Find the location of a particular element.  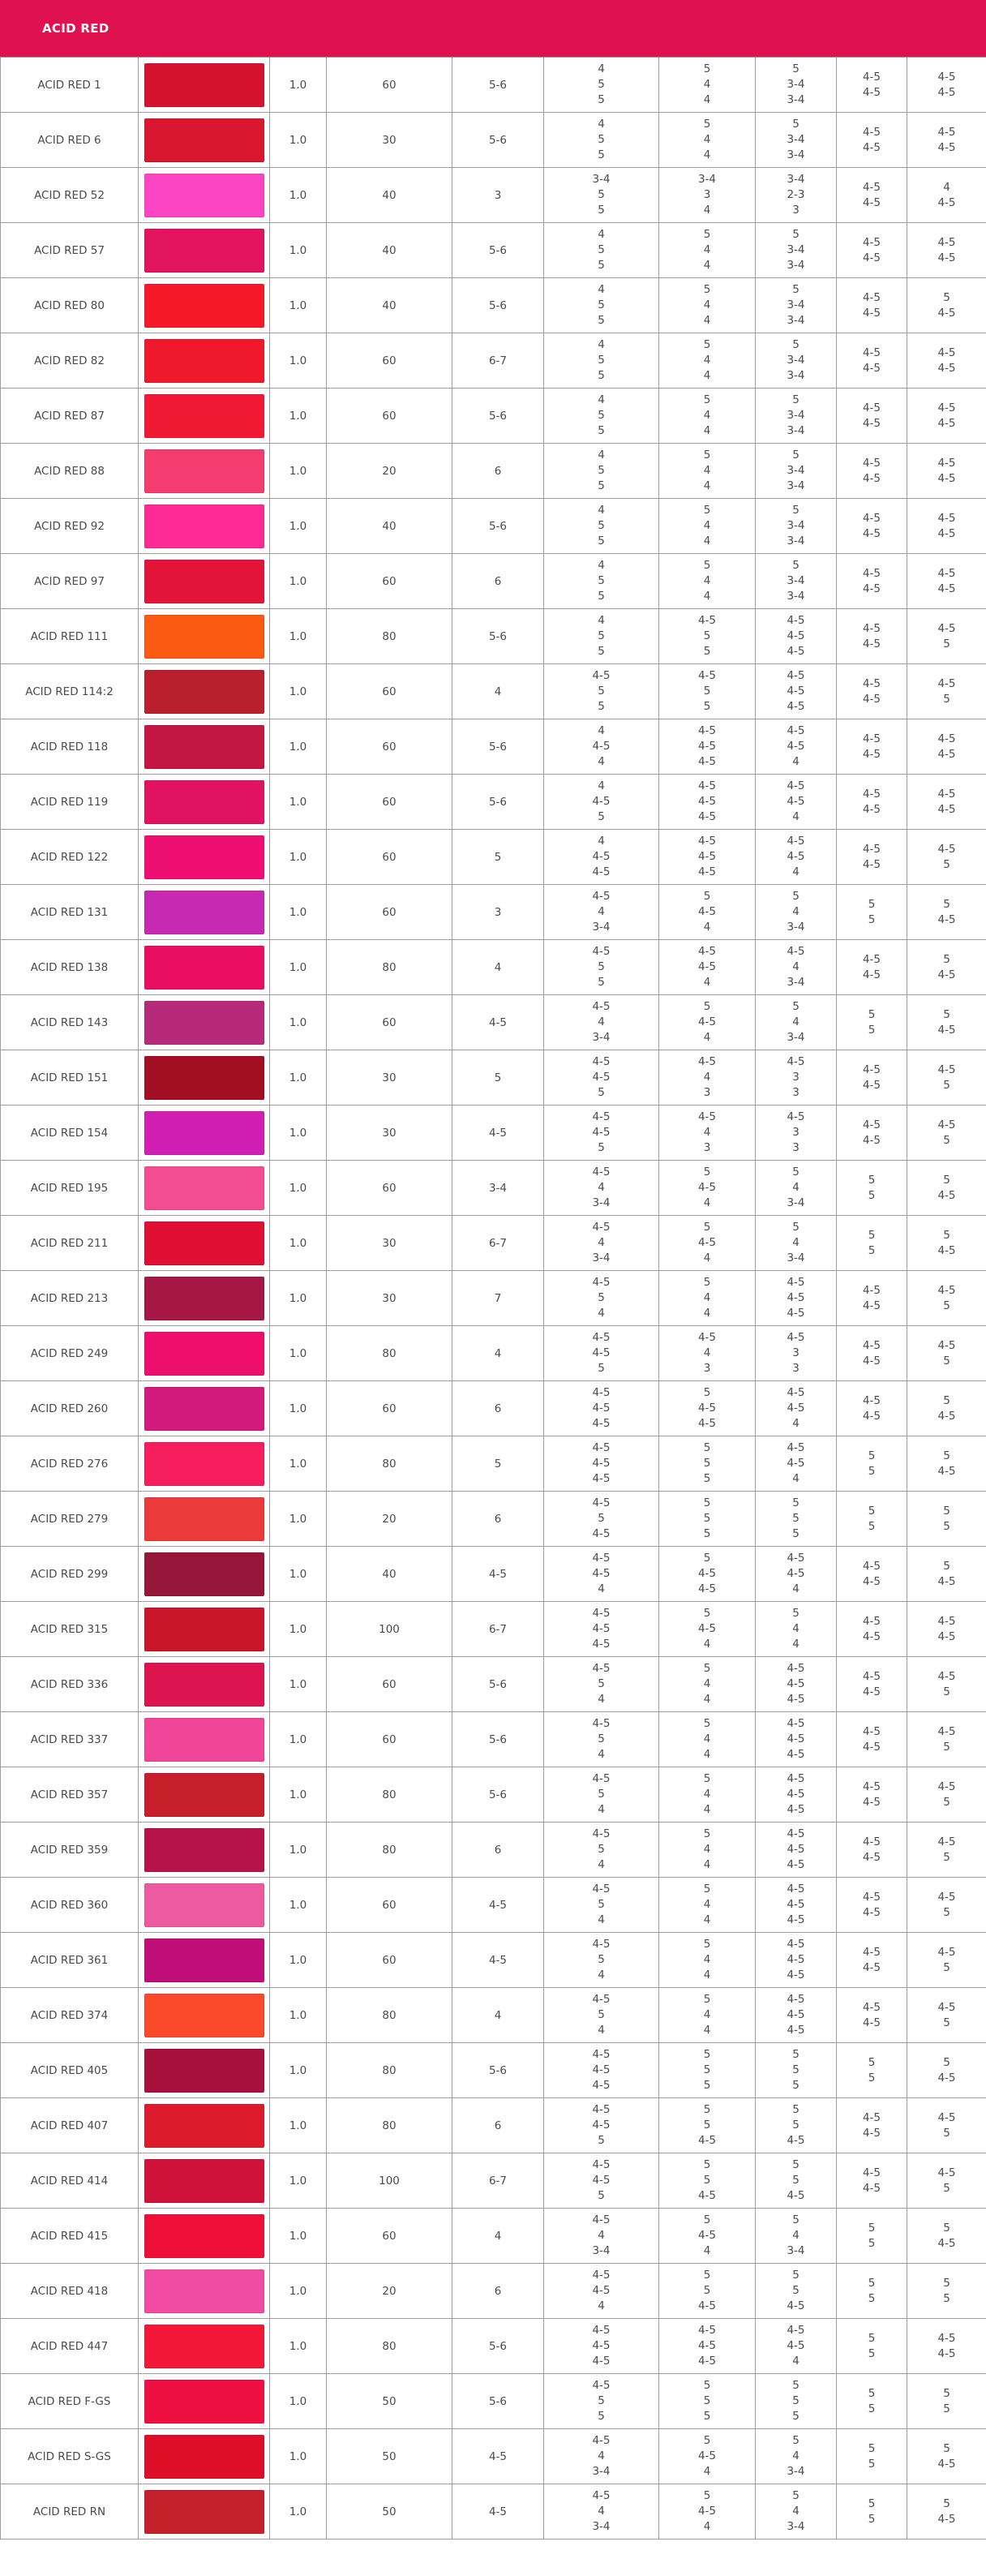

rating-cell-e: 5 4 4 is located at coordinates (707, 1960).